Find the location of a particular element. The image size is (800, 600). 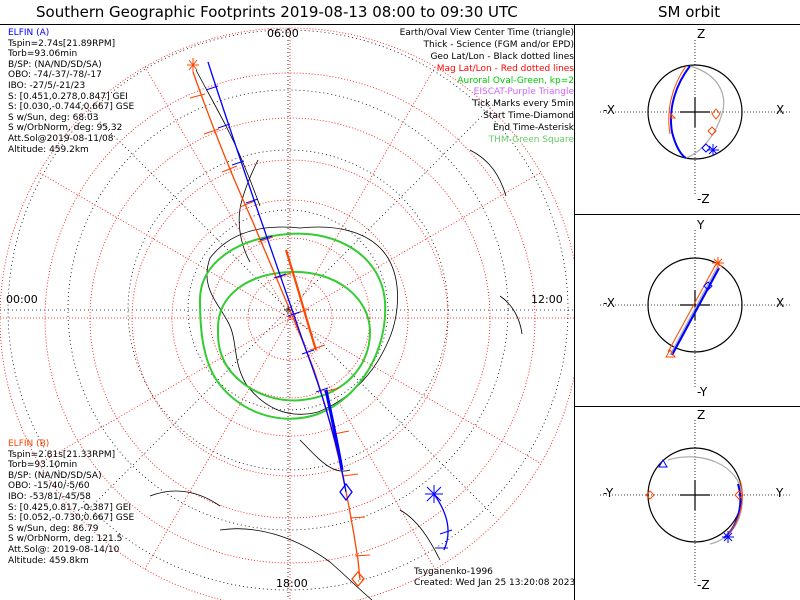

elfin-a-name: ELFIN (A) is located at coordinates (29, 33).